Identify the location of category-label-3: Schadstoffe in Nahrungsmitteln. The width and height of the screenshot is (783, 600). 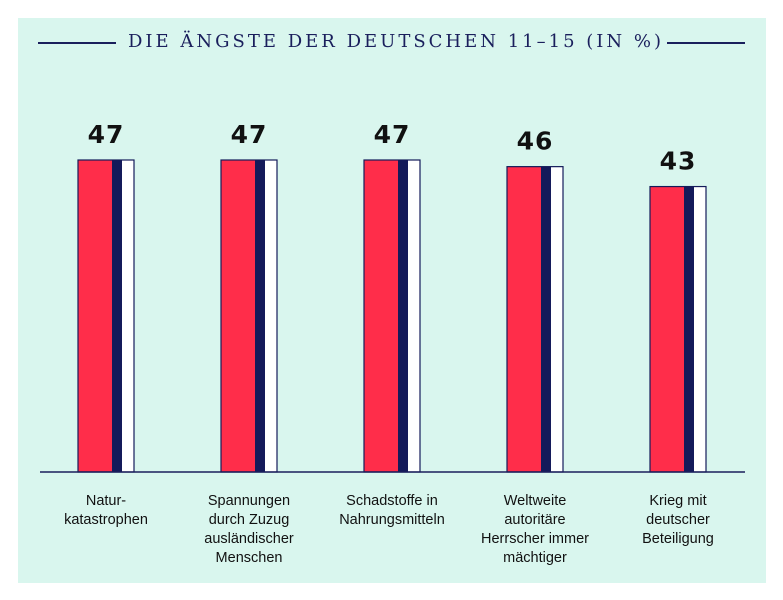
(392, 510).